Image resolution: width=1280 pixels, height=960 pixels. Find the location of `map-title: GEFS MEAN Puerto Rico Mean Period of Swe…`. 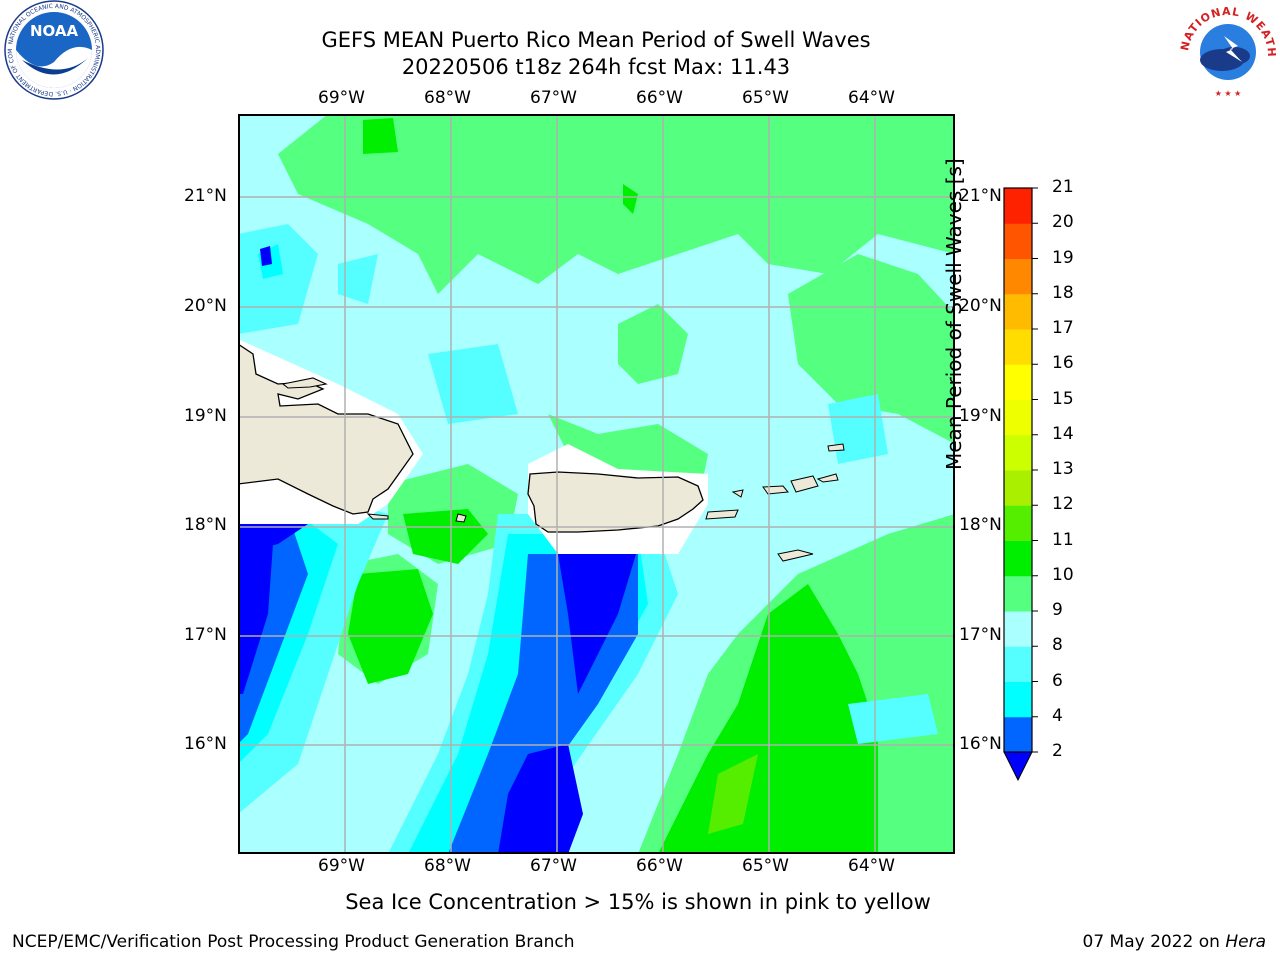

map-title: GEFS MEAN Puerto Rico Mean Period of Swe… is located at coordinates (596, 40).